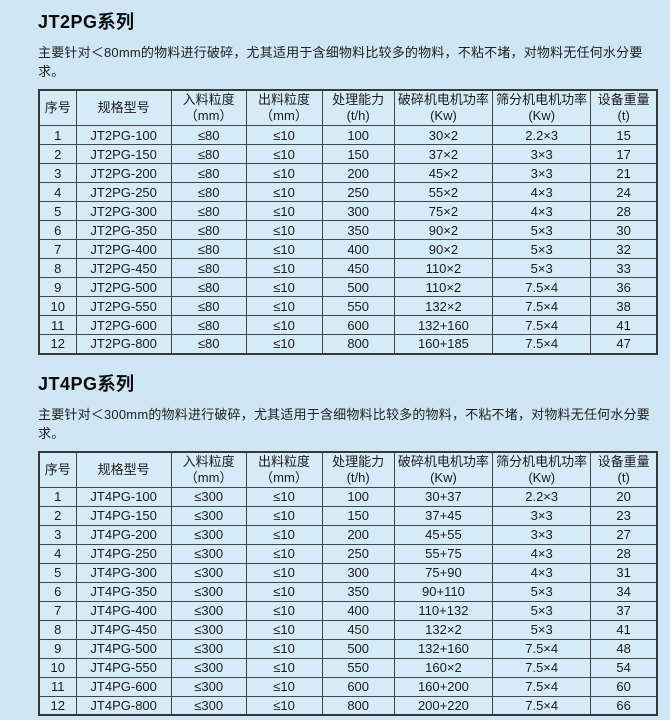 This screenshot has height=720, width=670. I want to click on table-cell: 500, so click(358, 648).